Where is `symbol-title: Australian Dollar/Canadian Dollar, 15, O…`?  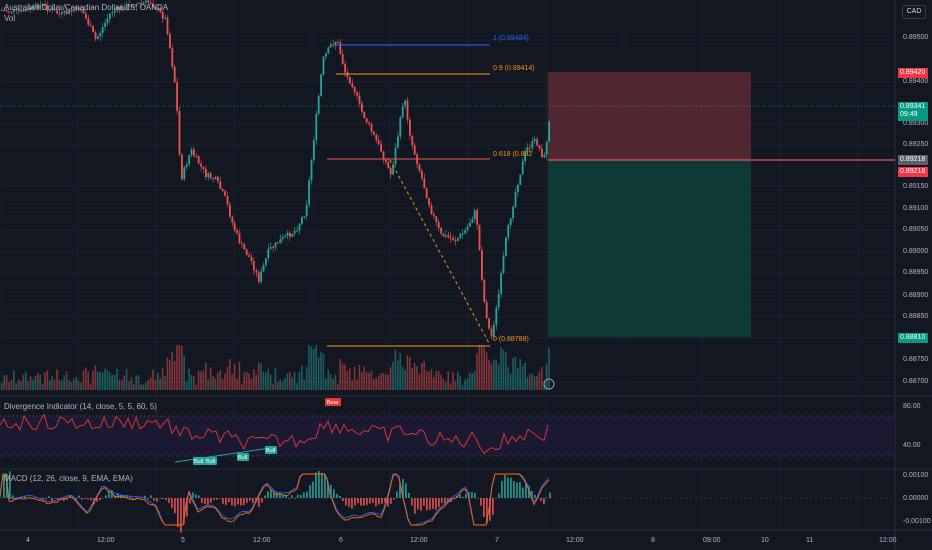 symbol-title: Australian Dollar/Canadian Dollar, 15, O… is located at coordinates (86, 7).